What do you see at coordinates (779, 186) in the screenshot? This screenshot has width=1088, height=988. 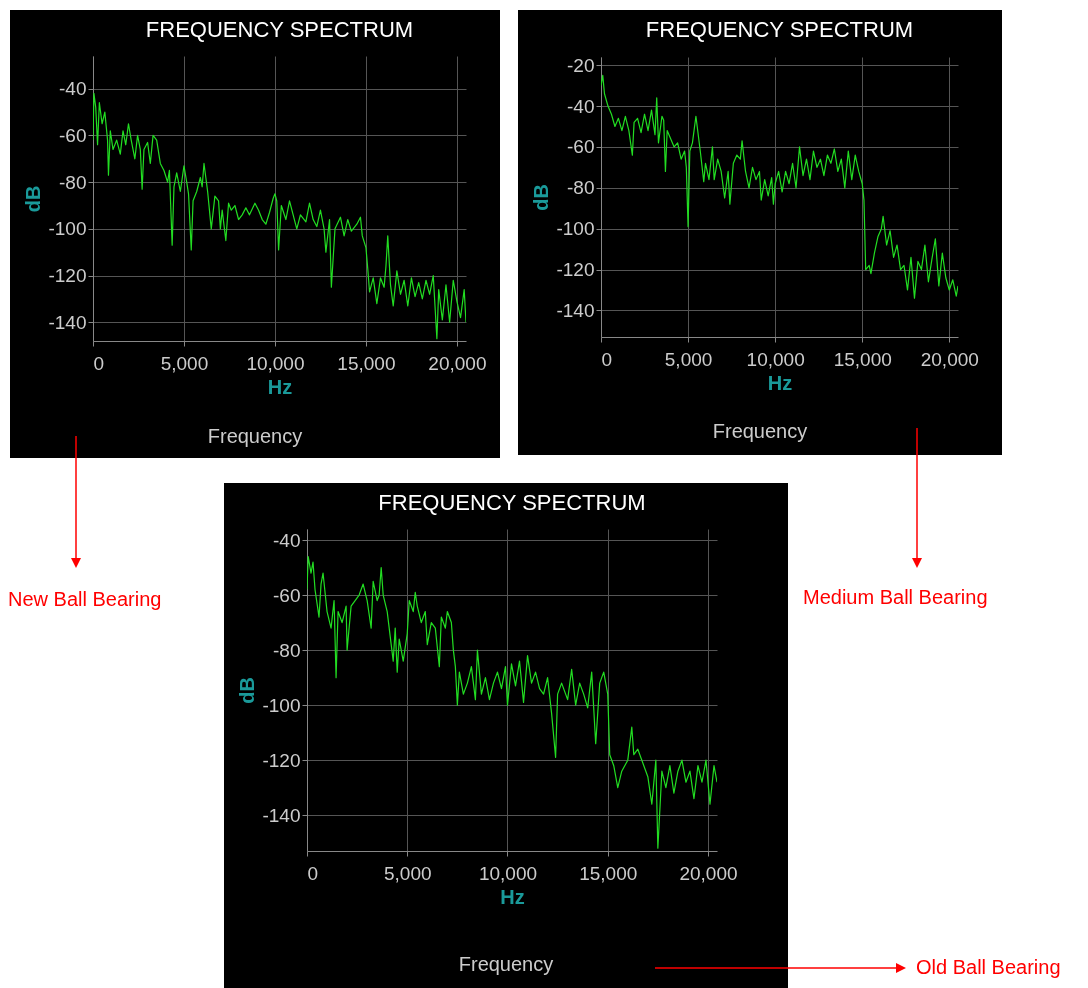 I see `line-series` at bounding box center [779, 186].